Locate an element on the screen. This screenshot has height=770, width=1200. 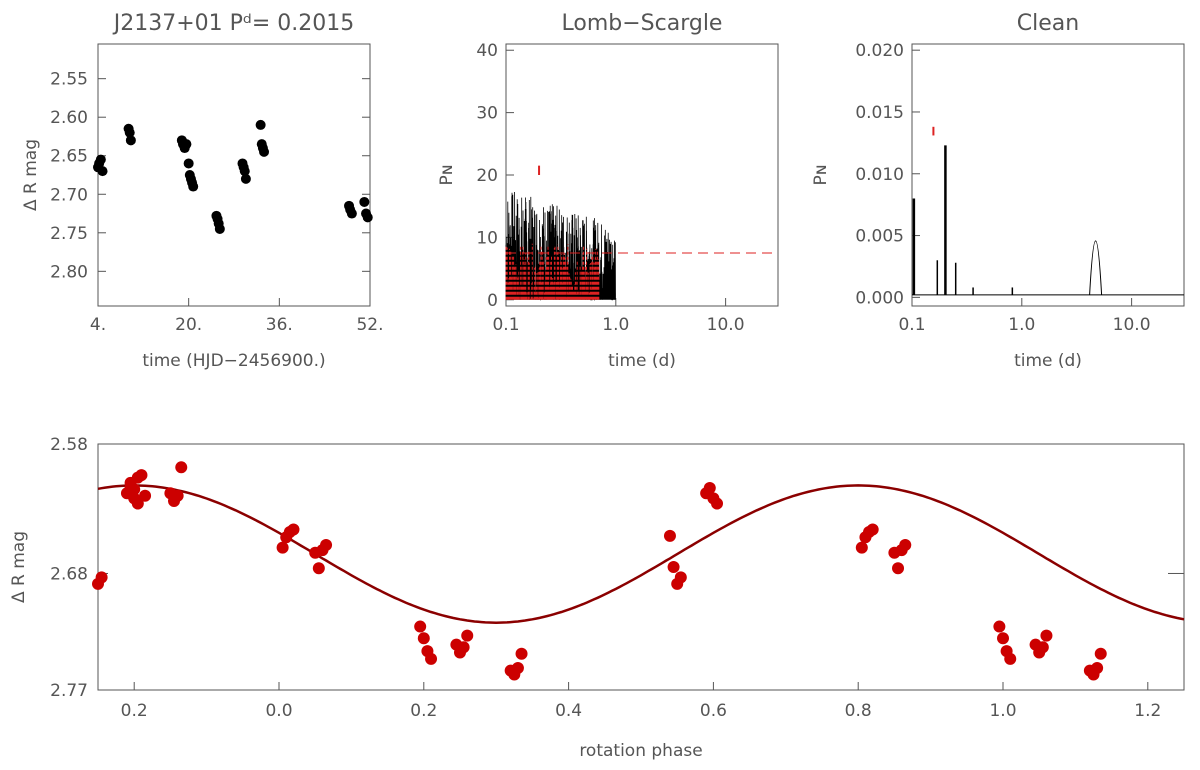
phase-xtick-label: 0.0 is located at coordinates (278, 711).